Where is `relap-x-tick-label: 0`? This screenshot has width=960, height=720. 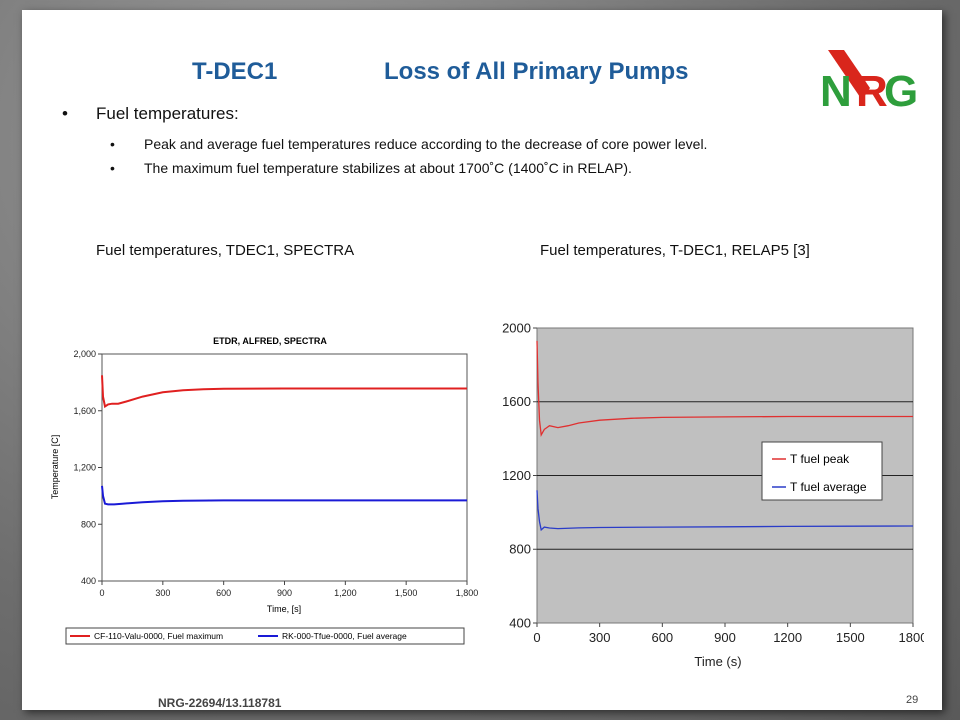 relap-x-tick-label: 0 is located at coordinates (536, 637).